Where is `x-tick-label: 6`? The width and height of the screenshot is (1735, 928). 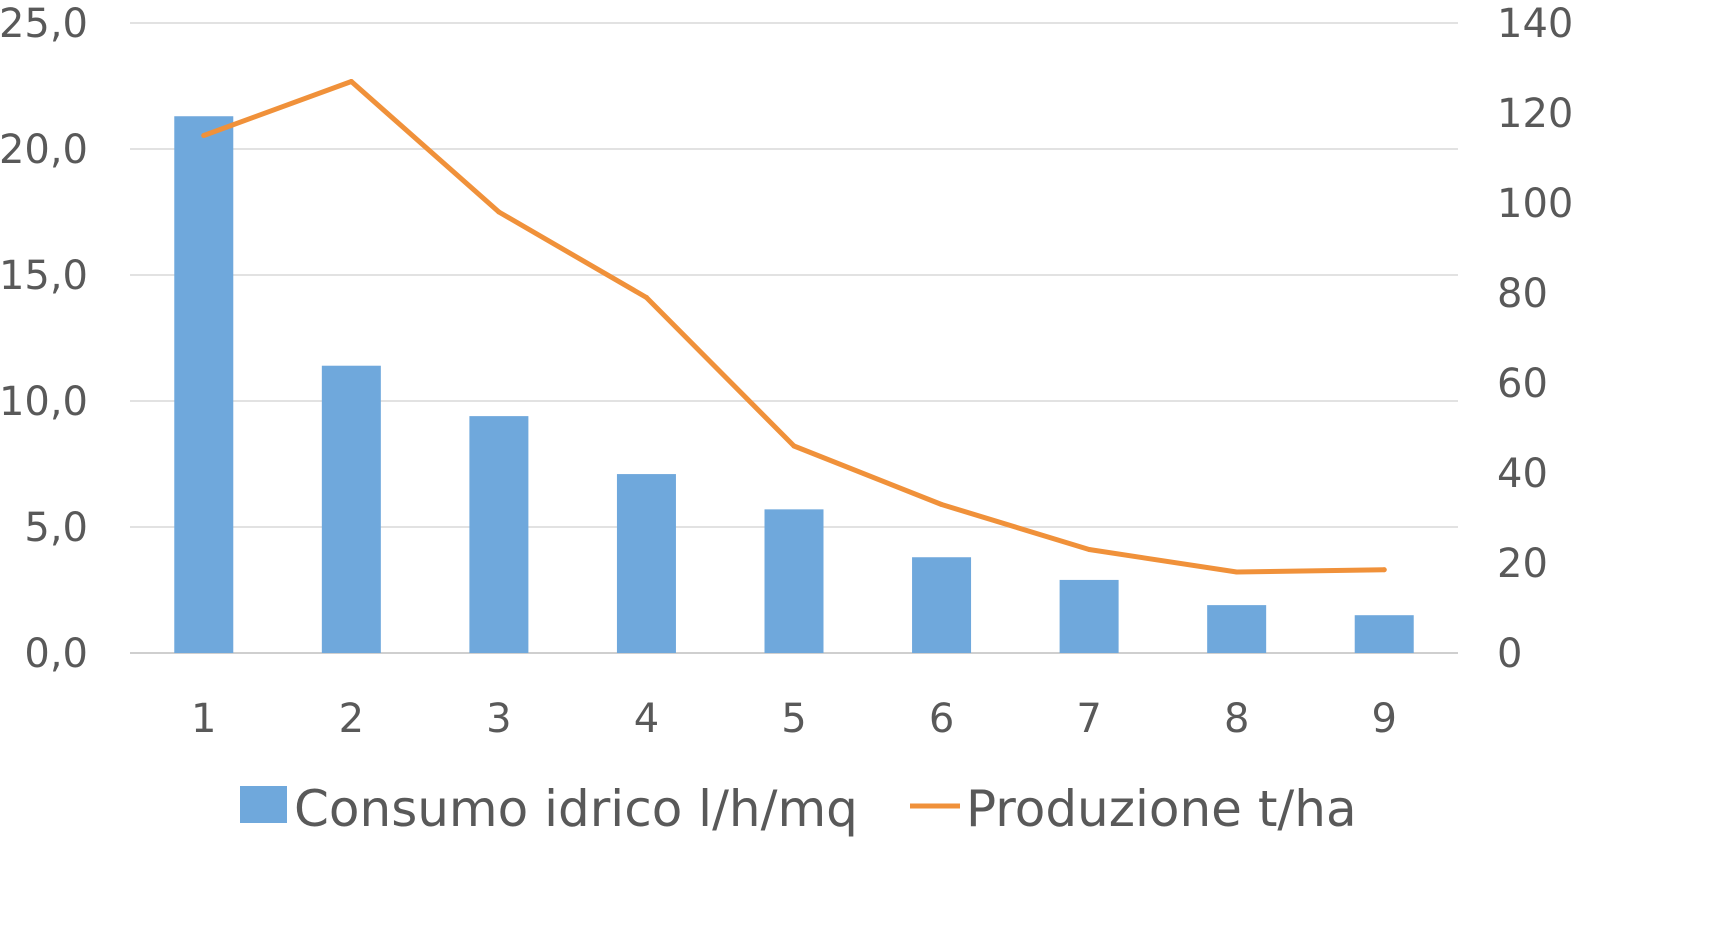
x-tick-label: 6 is located at coordinates (941, 719).